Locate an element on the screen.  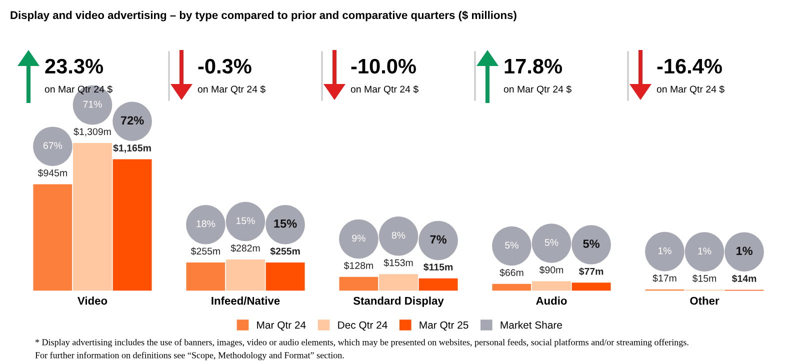
text: Market Share is located at coordinates (531, 325).